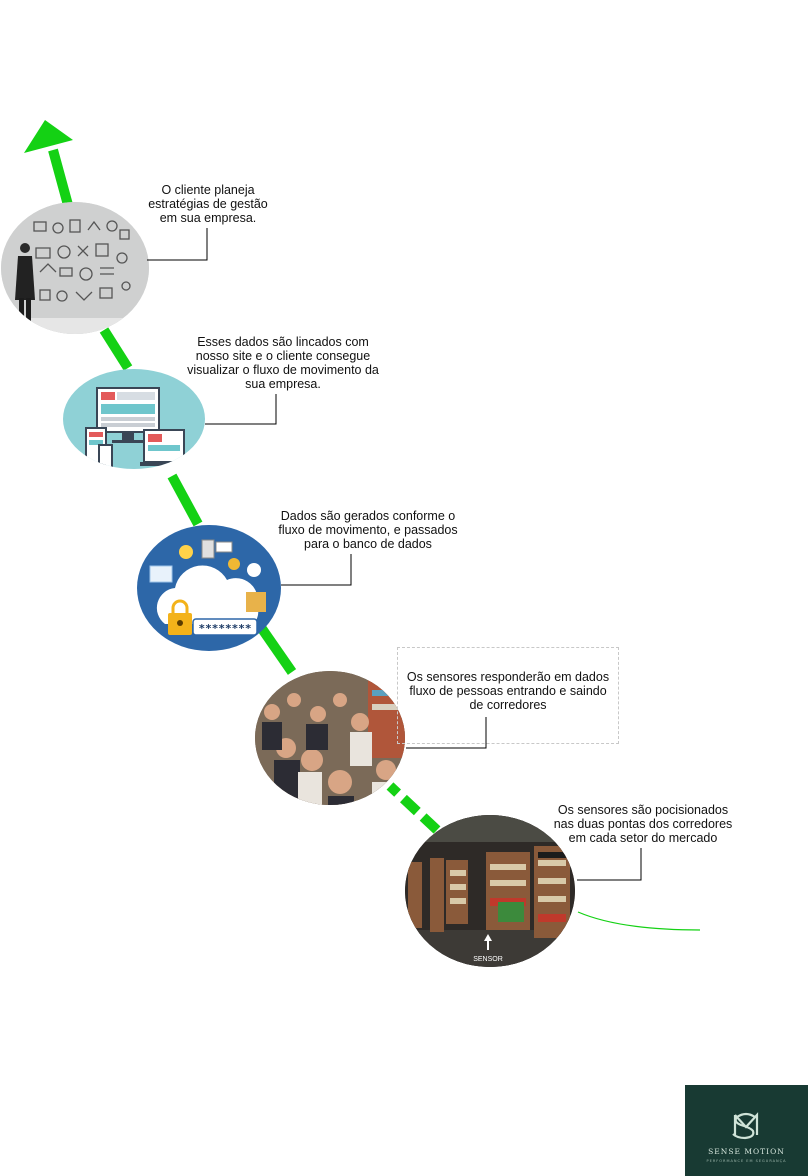  I want to click on caption-line: nosso site e o cliente consegue, so click(283, 356).